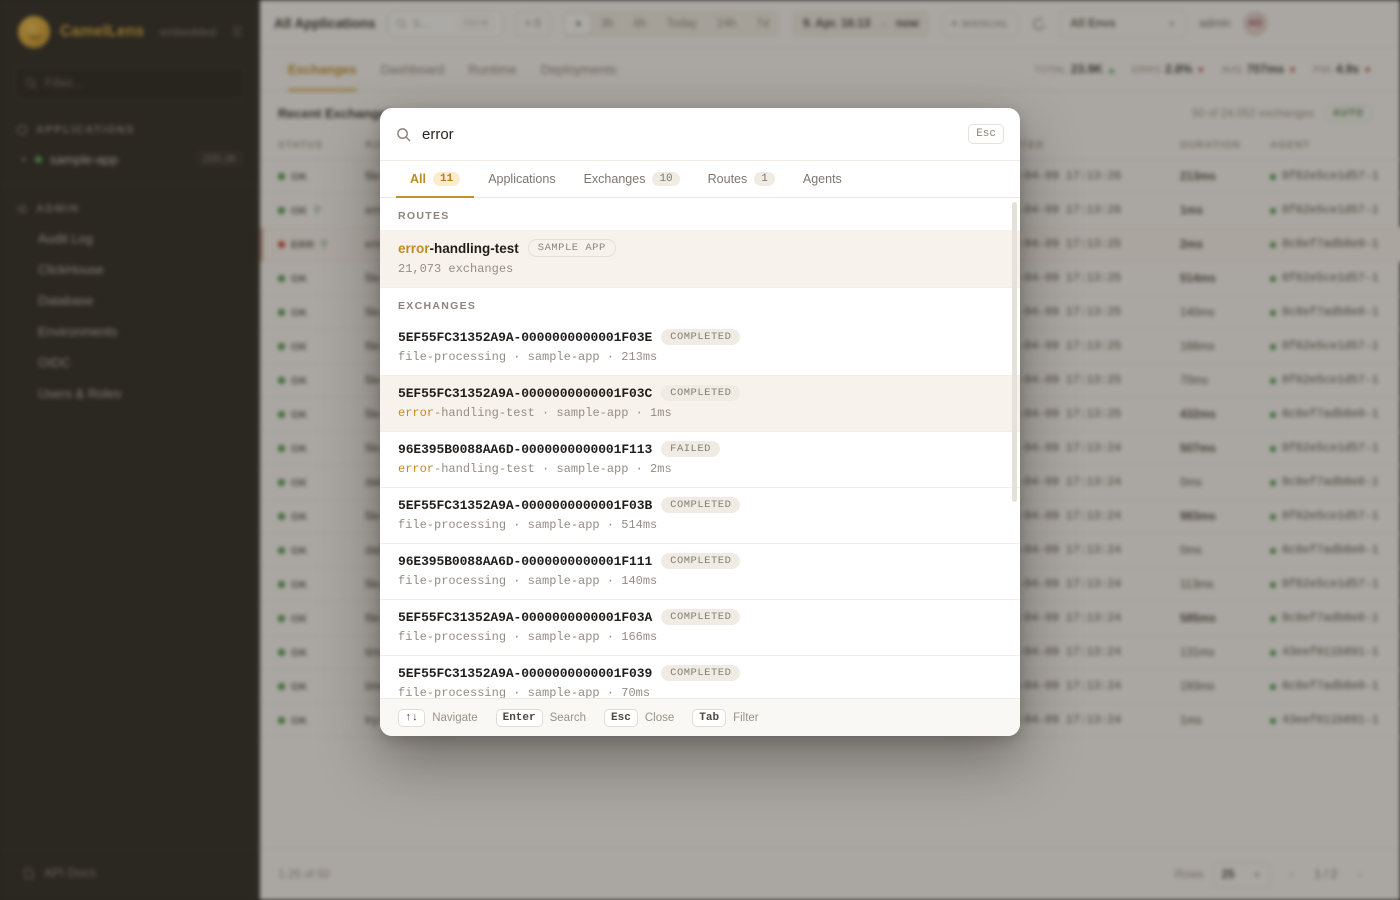 This screenshot has width=1400, height=900. Describe the element at coordinates (682, 23) in the screenshot. I see `segment-today: Today` at that location.